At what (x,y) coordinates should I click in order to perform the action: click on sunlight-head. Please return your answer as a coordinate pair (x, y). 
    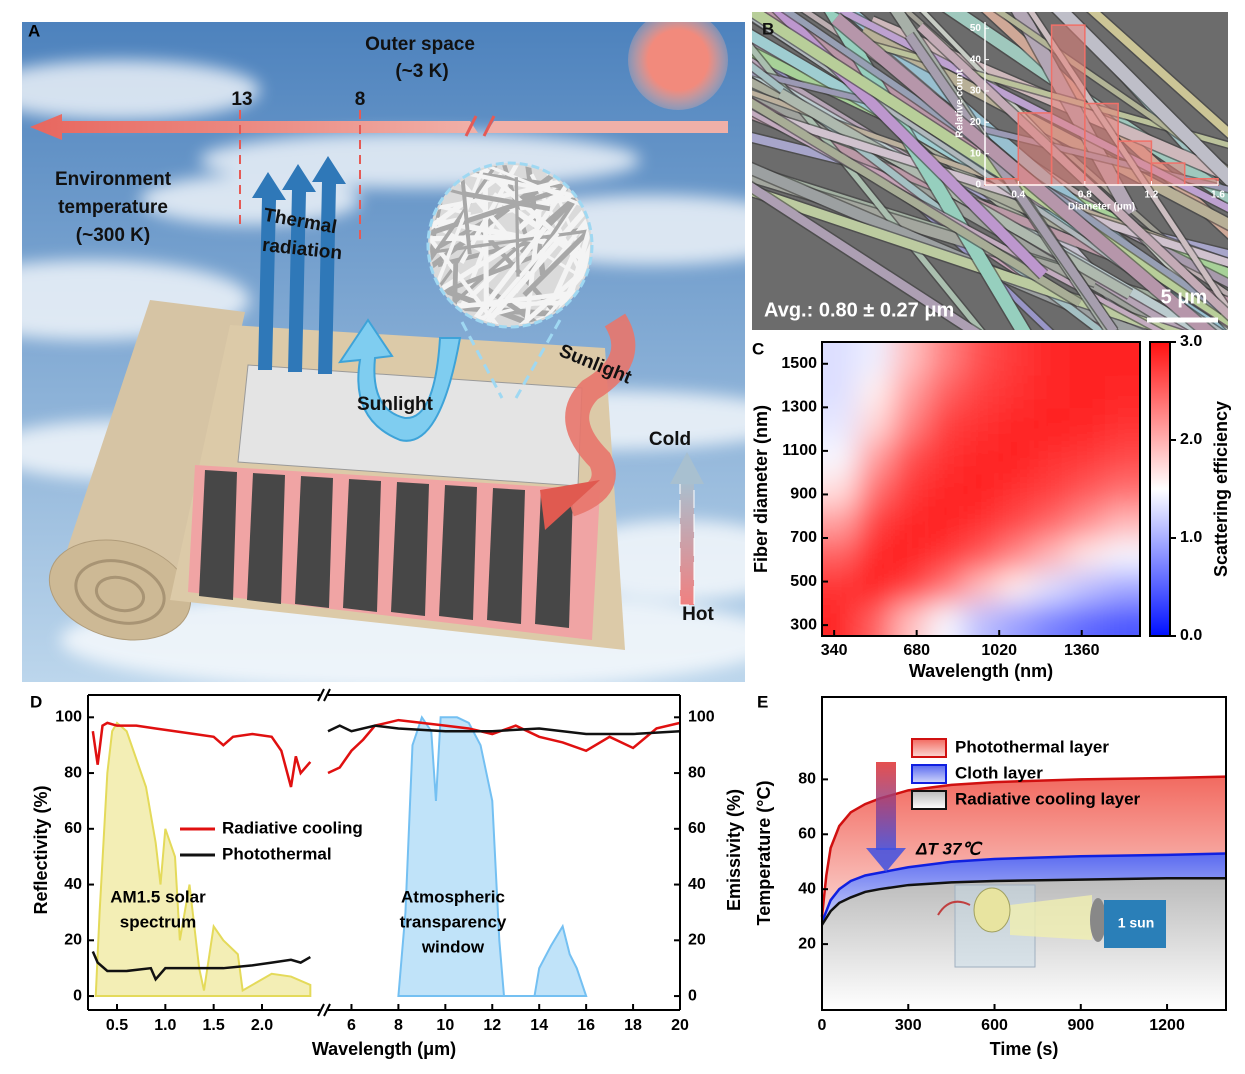
    Looking at the image, I should click on (570, 505).